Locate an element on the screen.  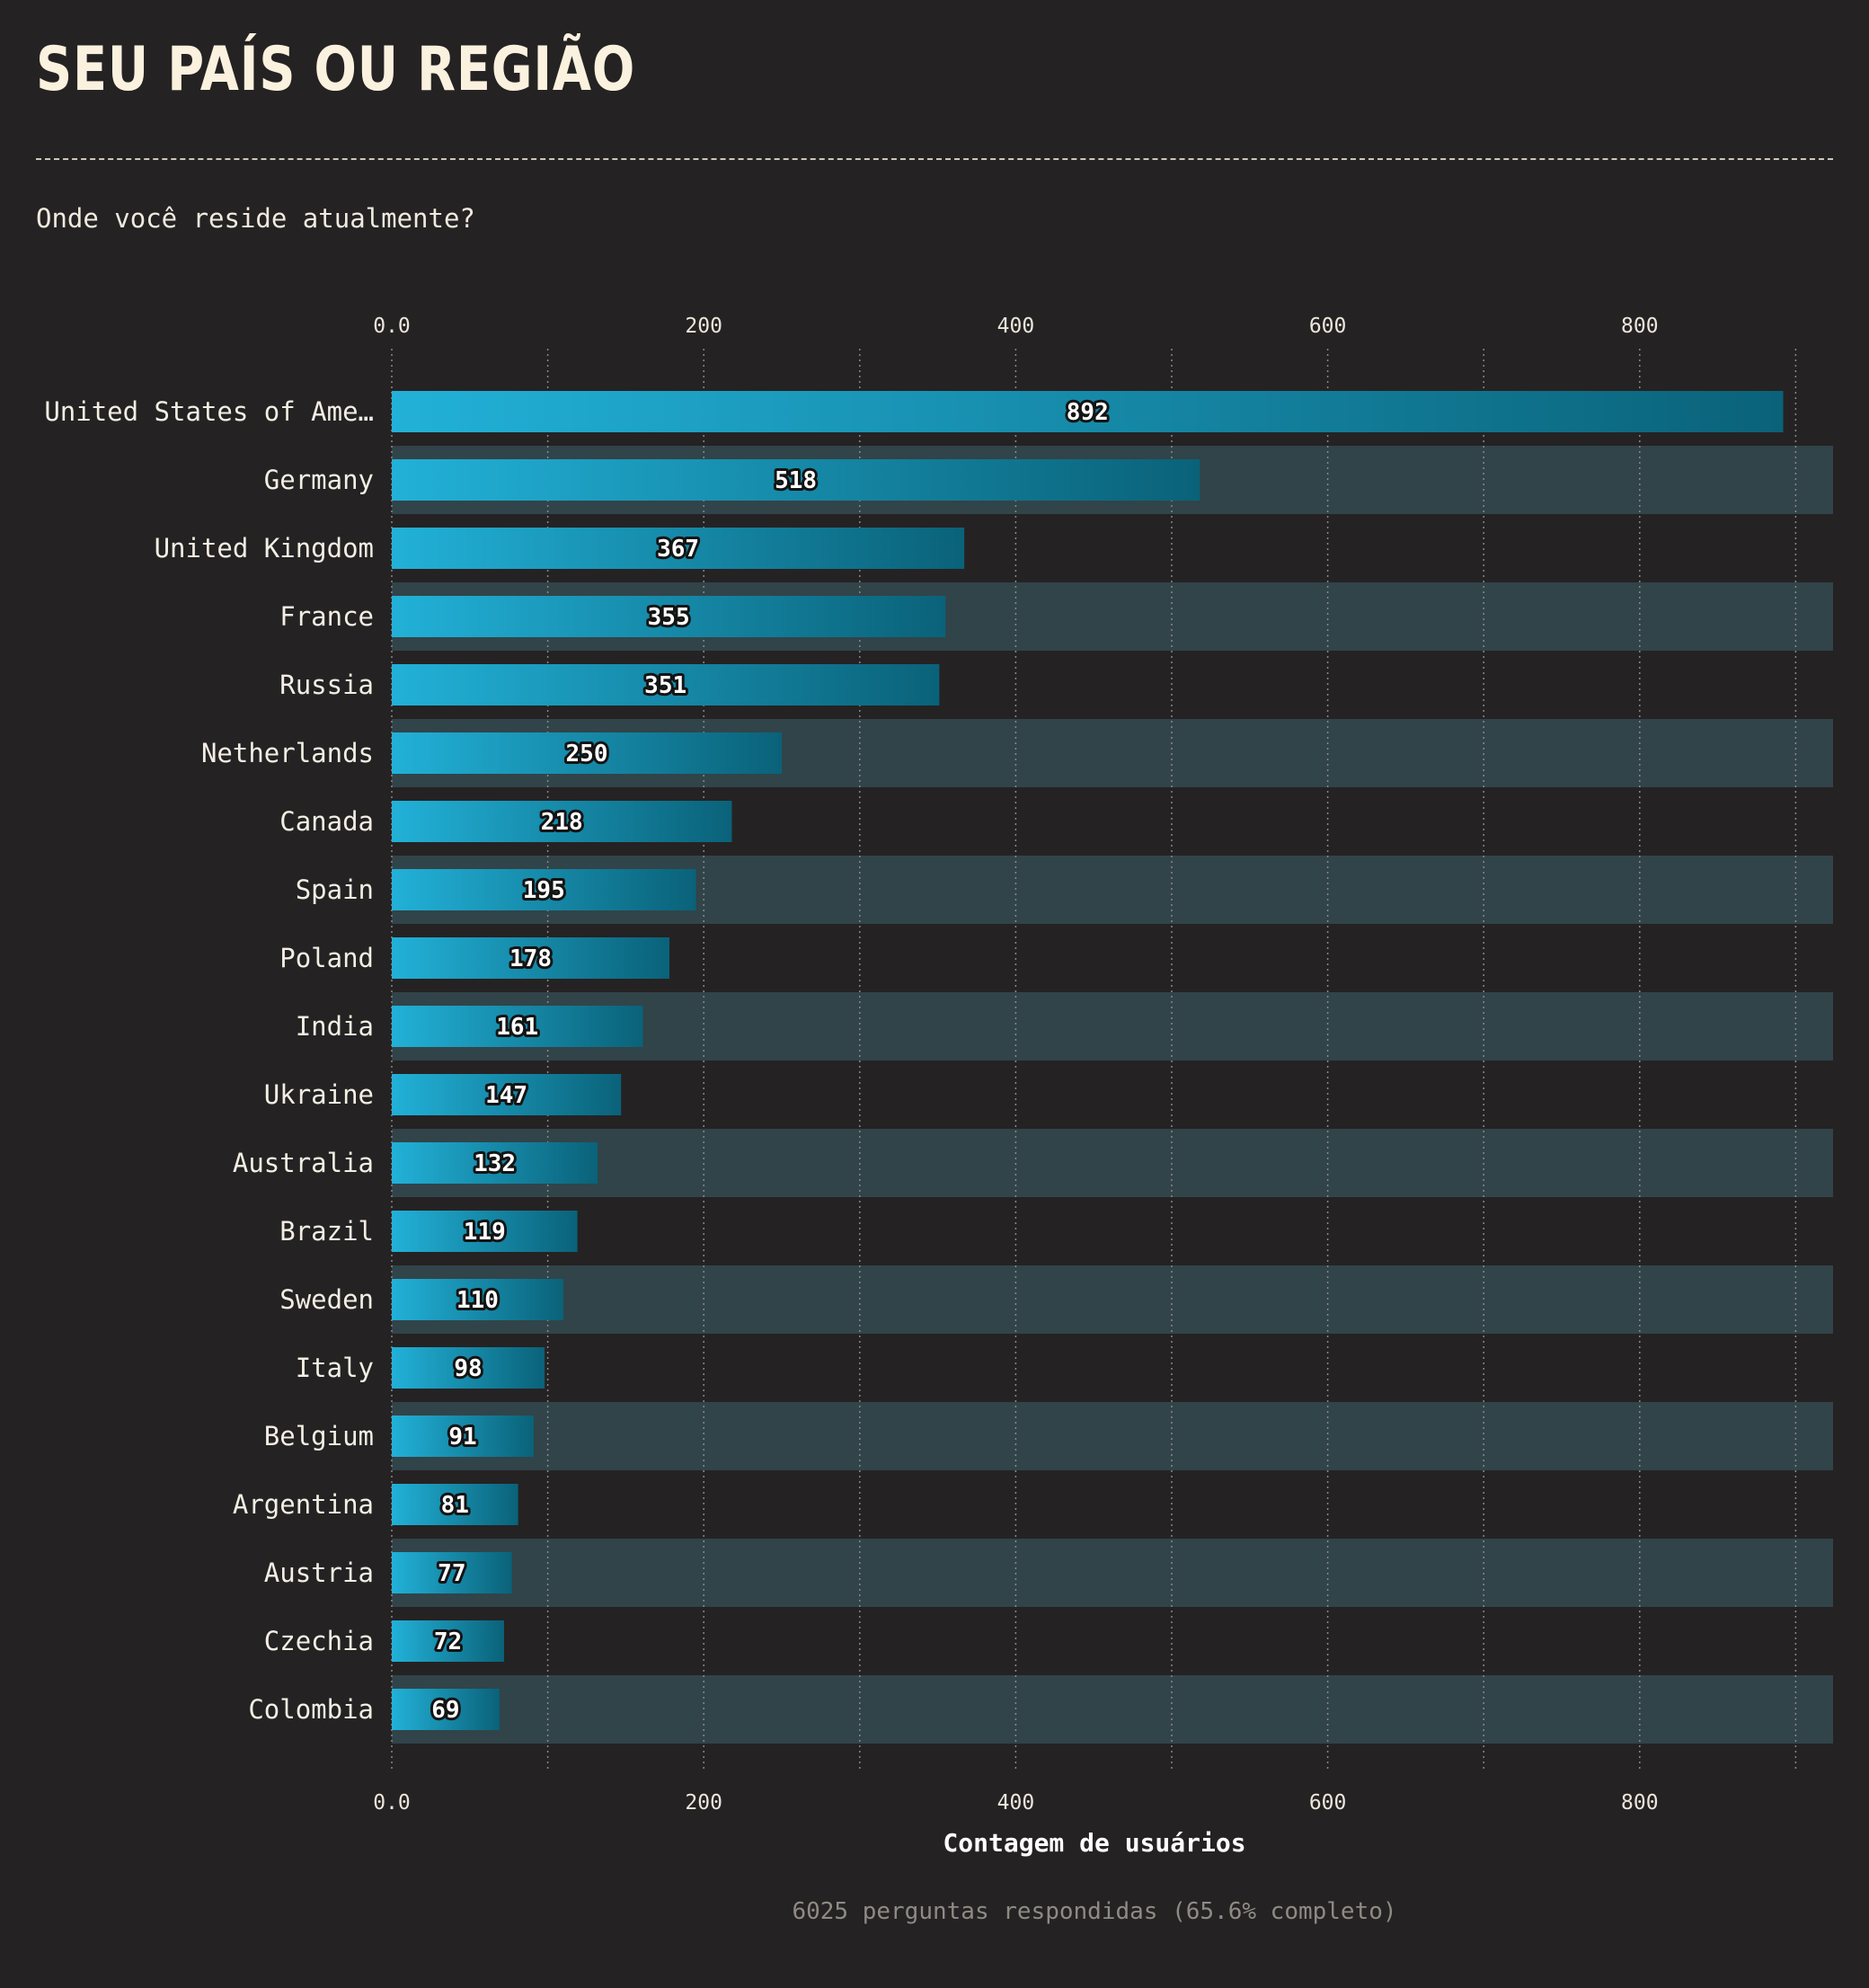
category-label: Czechia is located at coordinates (319, 1641).